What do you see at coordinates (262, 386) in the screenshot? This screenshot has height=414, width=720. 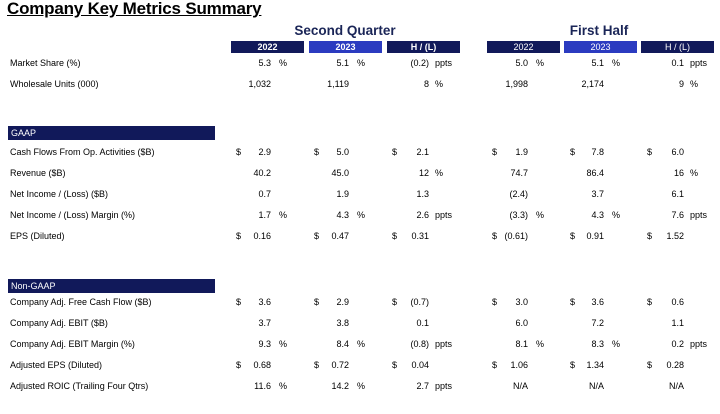 I see `cell-value: 11.6` at bounding box center [262, 386].